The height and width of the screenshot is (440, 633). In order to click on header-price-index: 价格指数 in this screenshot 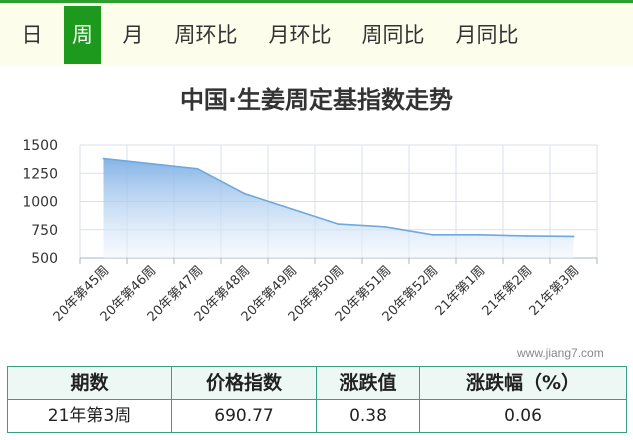, I will do `click(244, 383)`.